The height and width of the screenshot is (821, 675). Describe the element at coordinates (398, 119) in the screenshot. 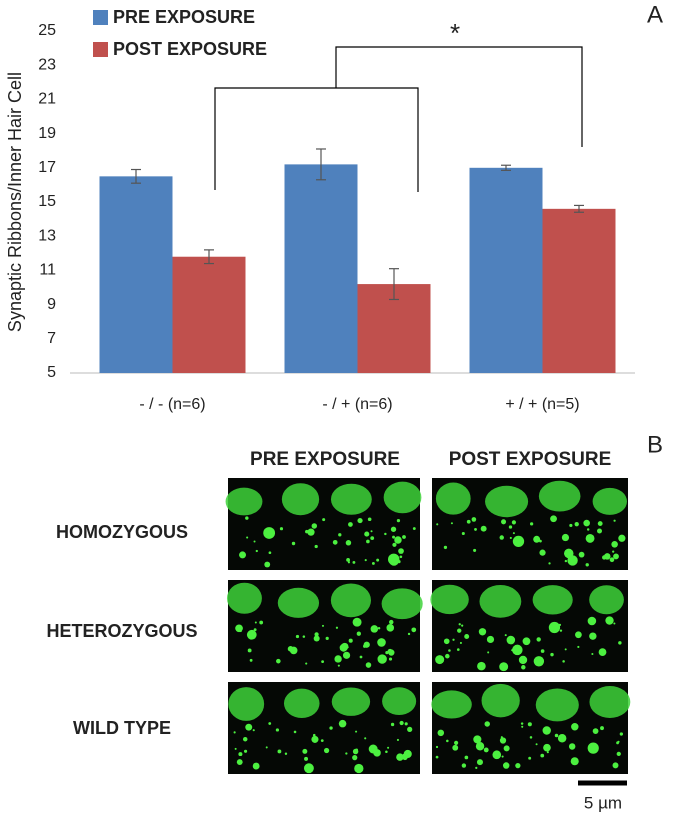

I see `significance-bracket` at that location.